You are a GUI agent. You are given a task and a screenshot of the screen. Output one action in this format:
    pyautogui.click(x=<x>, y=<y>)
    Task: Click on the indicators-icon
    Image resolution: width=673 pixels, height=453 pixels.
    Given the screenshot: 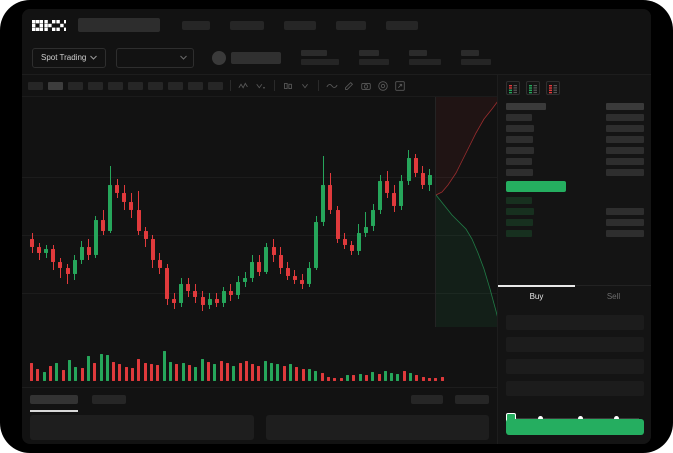 What is the action you would take?
    pyautogui.click(x=244, y=86)
    